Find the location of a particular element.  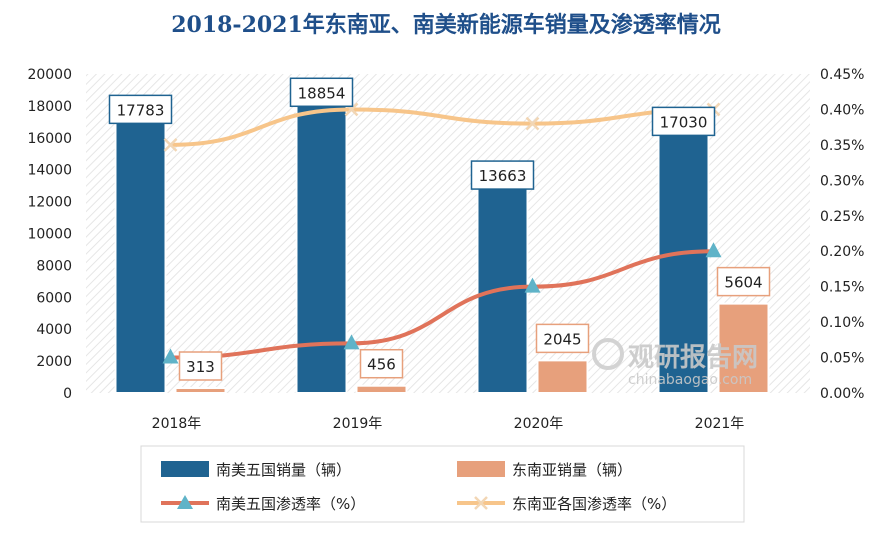

legend-item-line-0: 南美五国渗透率（%） is located at coordinates (263, 504).